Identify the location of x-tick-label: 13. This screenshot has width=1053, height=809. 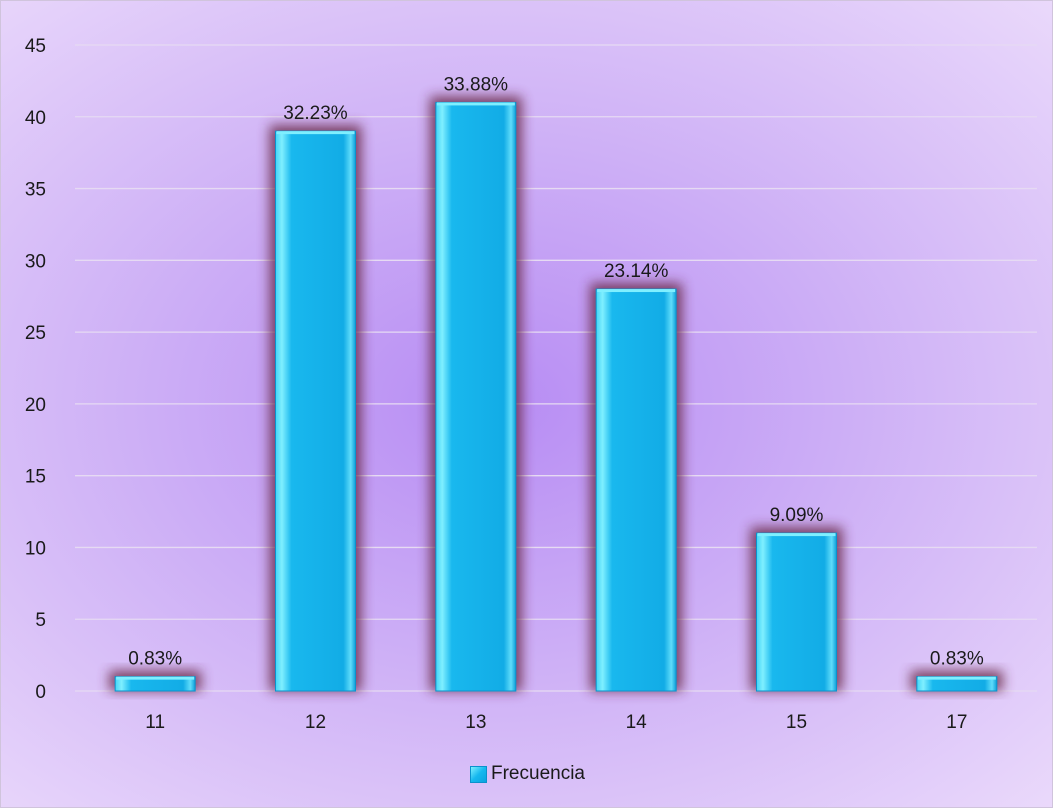
(475, 722).